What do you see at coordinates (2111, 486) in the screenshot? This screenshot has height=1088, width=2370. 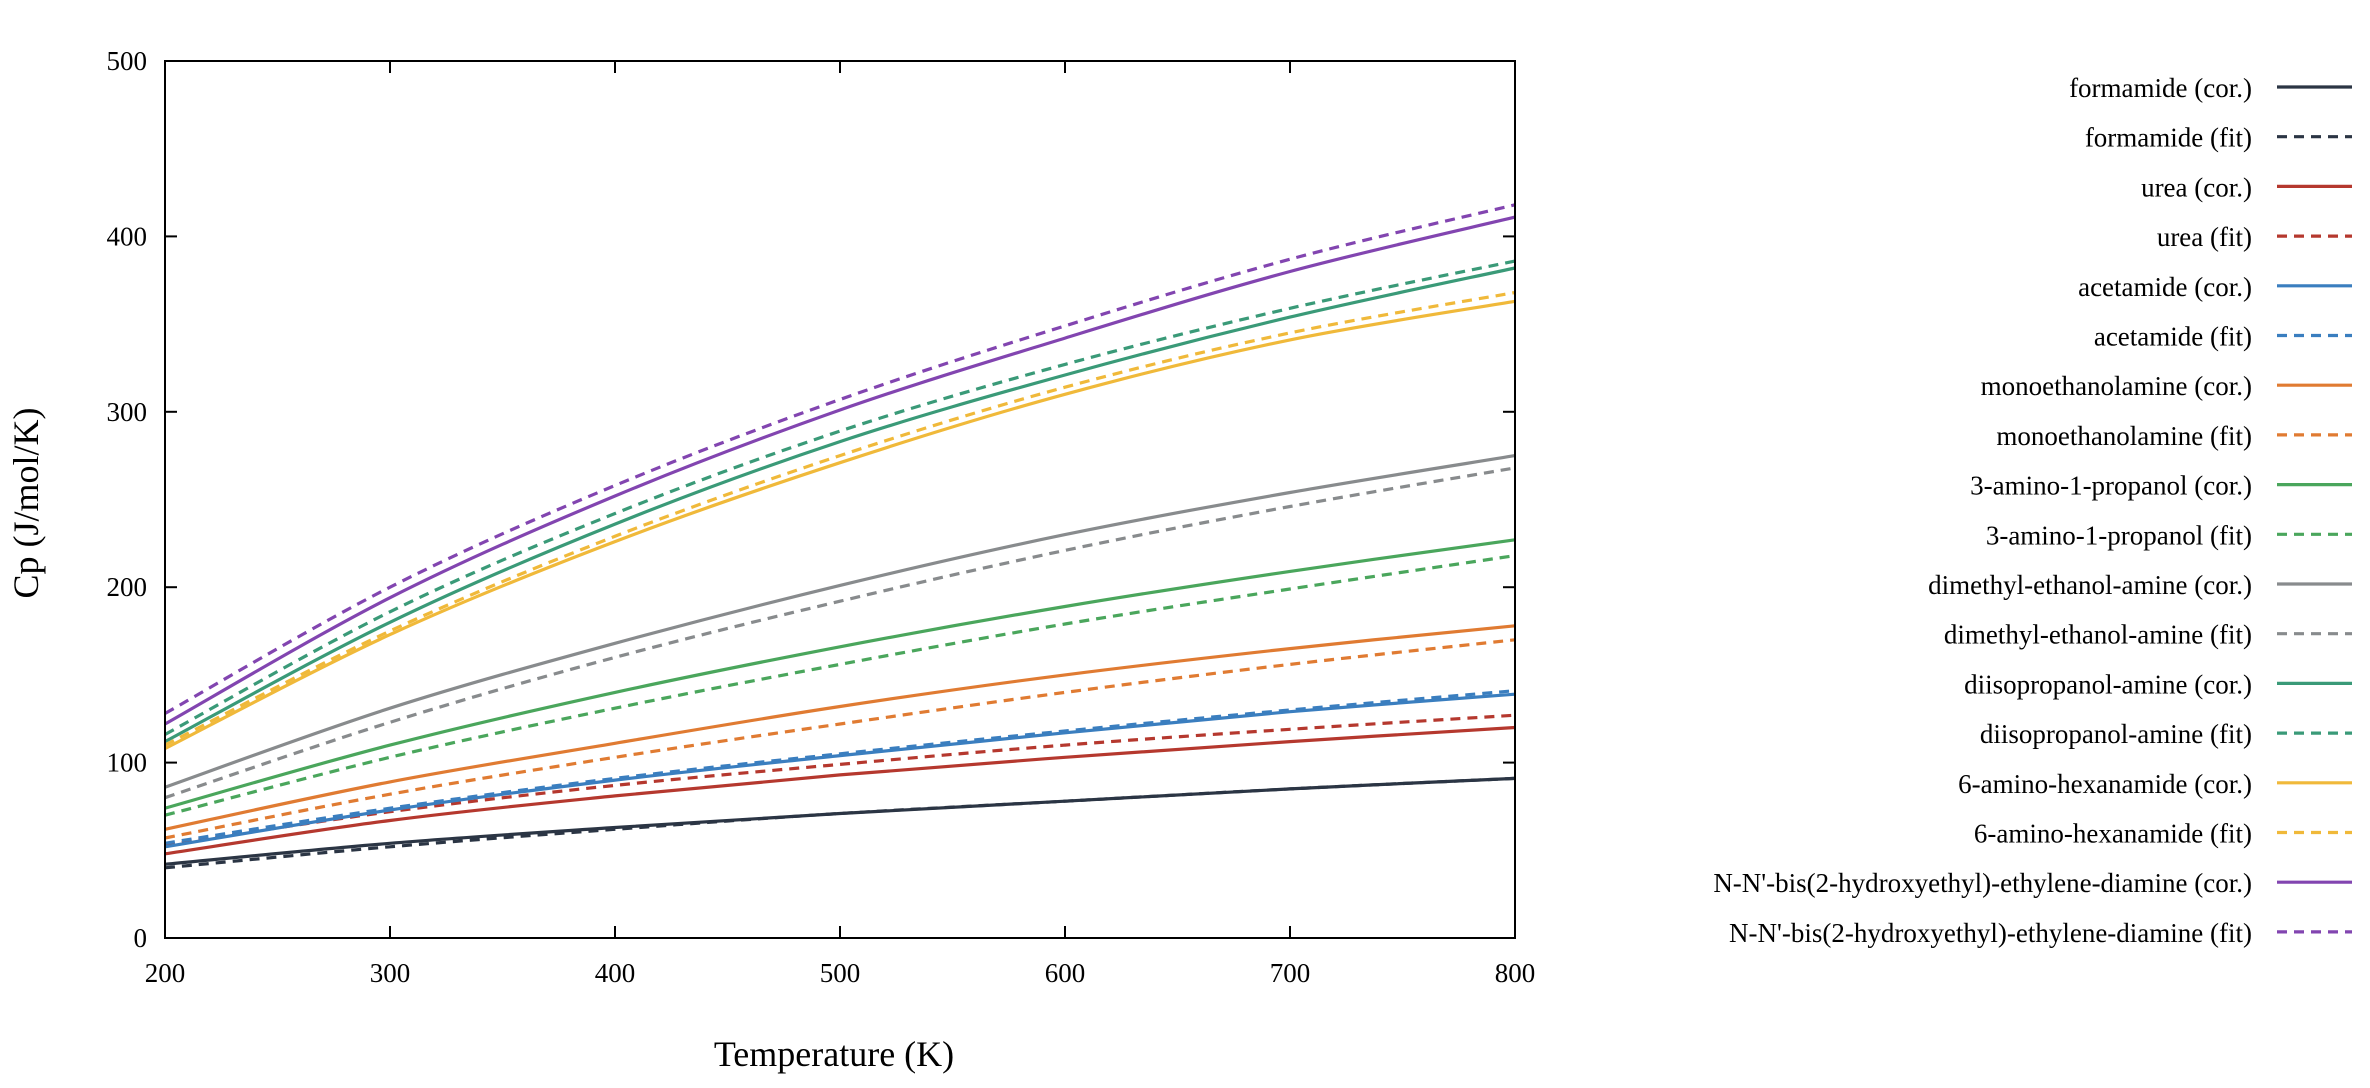 I see `legend-label: 3-amino-1-propanol (cor.)` at bounding box center [2111, 486].